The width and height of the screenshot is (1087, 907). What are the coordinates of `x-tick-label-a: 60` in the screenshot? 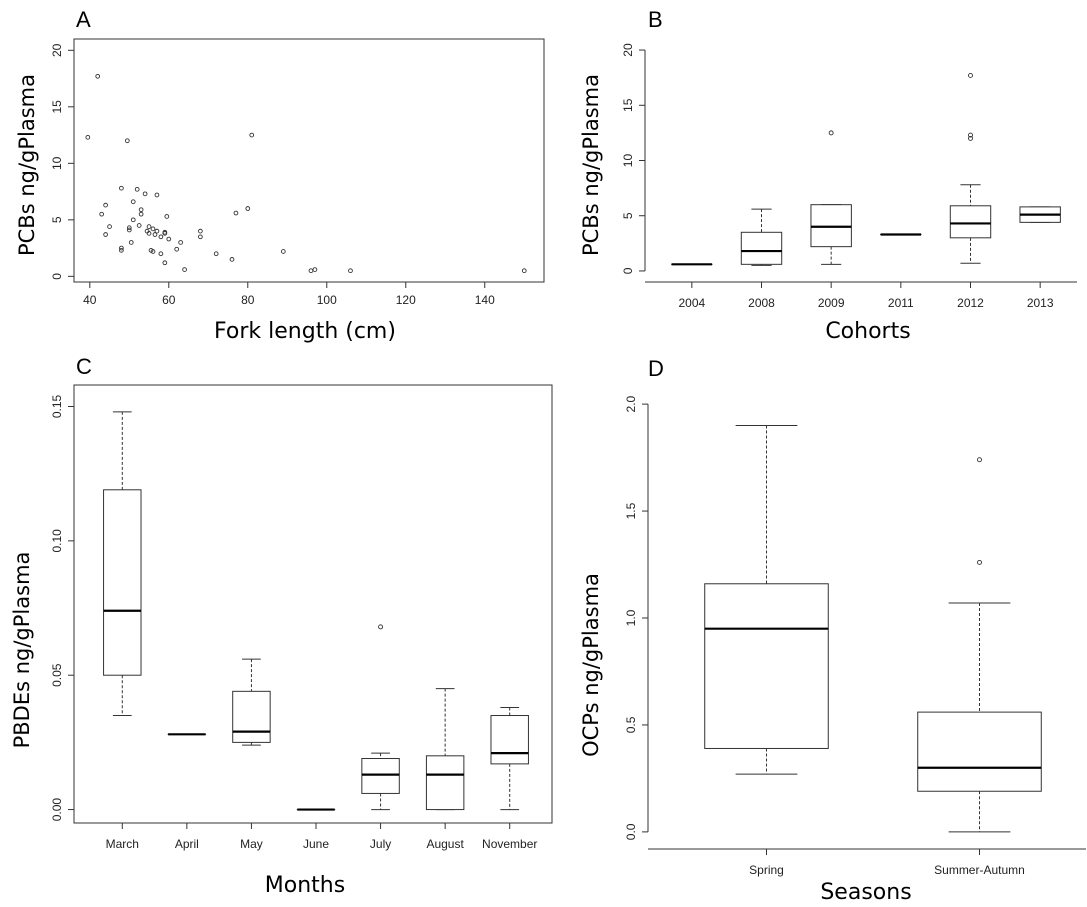 It's located at (169, 300).